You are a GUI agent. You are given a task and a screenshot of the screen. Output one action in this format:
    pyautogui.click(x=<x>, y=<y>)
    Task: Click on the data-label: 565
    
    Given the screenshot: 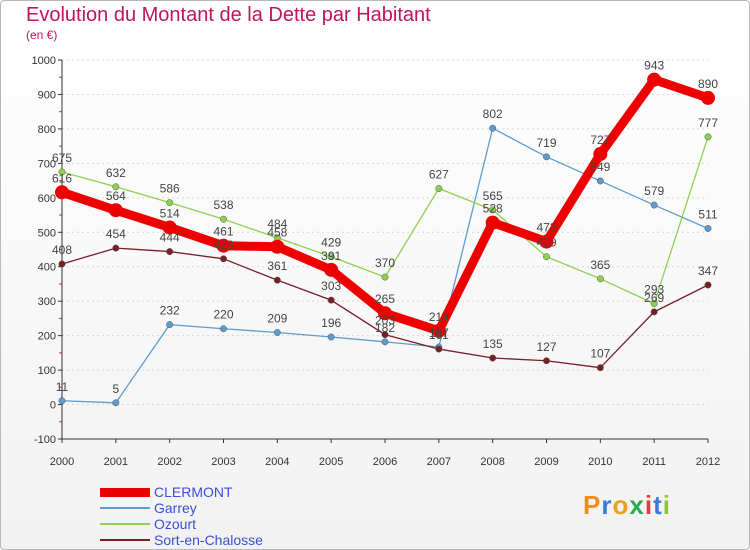 What is the action you would take?
    pyautogui.click(x=493, y=196)
    